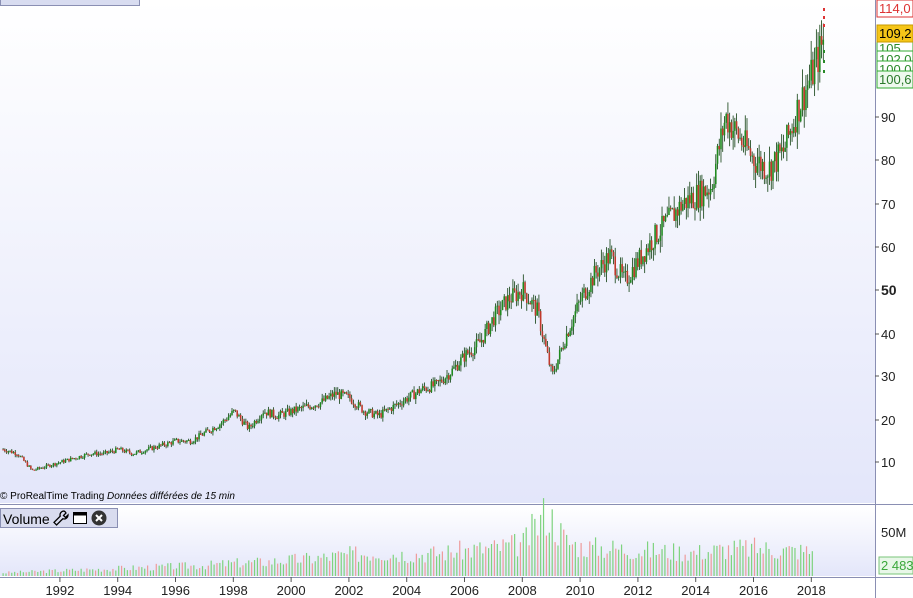 Image resolution: width=913 pixels, height=598 pixels. Describe the element at coordinates (80, 518) in the screenshot. I see `window-icon` at that location.